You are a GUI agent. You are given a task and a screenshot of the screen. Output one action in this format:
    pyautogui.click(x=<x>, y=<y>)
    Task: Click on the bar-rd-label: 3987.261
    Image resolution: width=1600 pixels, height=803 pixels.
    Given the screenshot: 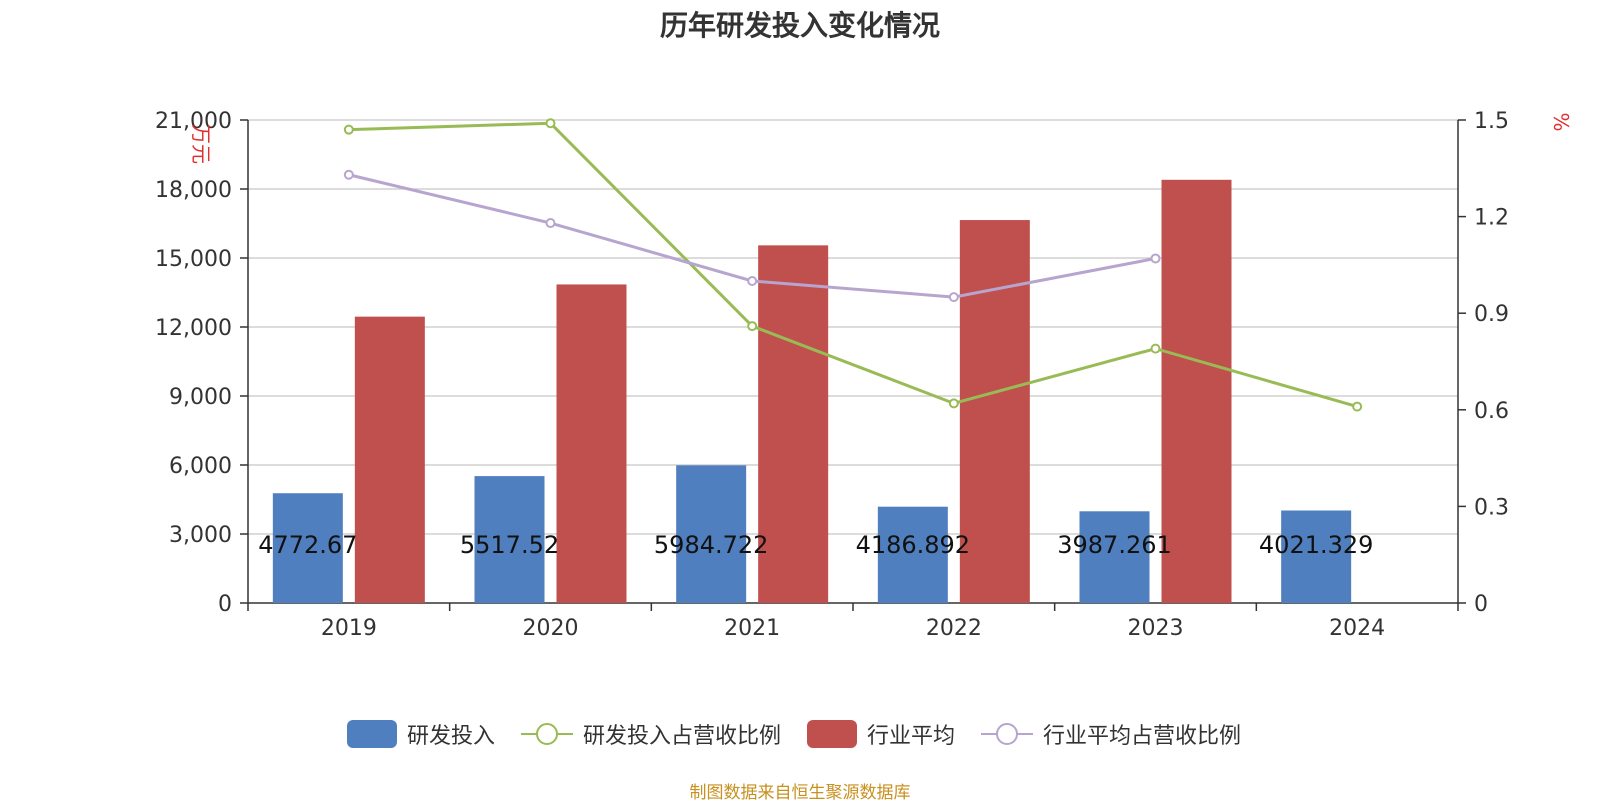 What is the action you would take?
    pyautogui.click(x=1114, y=545)
    